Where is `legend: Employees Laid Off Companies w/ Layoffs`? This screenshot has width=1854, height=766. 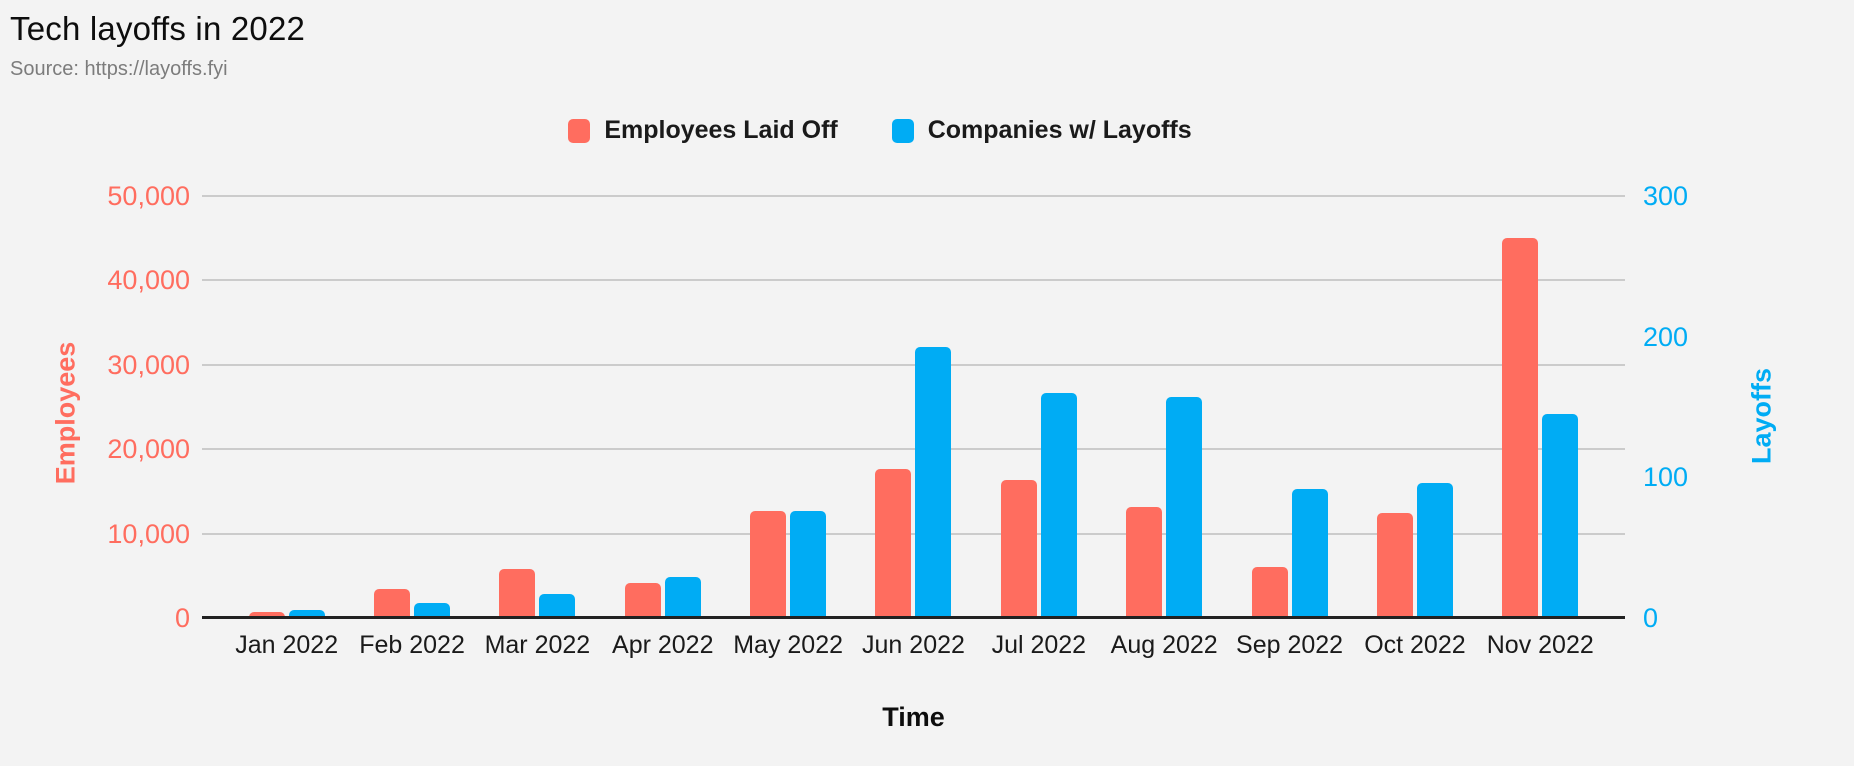 legend: Employees Laid Off Companies w/ Layoffs is located at coordinates (880, 130).